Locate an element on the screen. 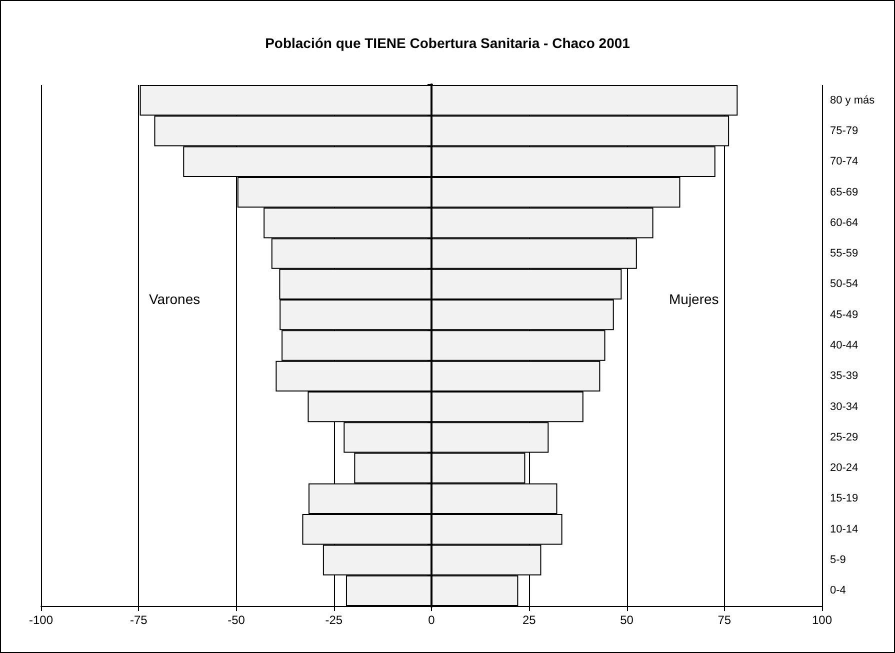  x-tick-label: -50 is located at coordinates (237, 620).